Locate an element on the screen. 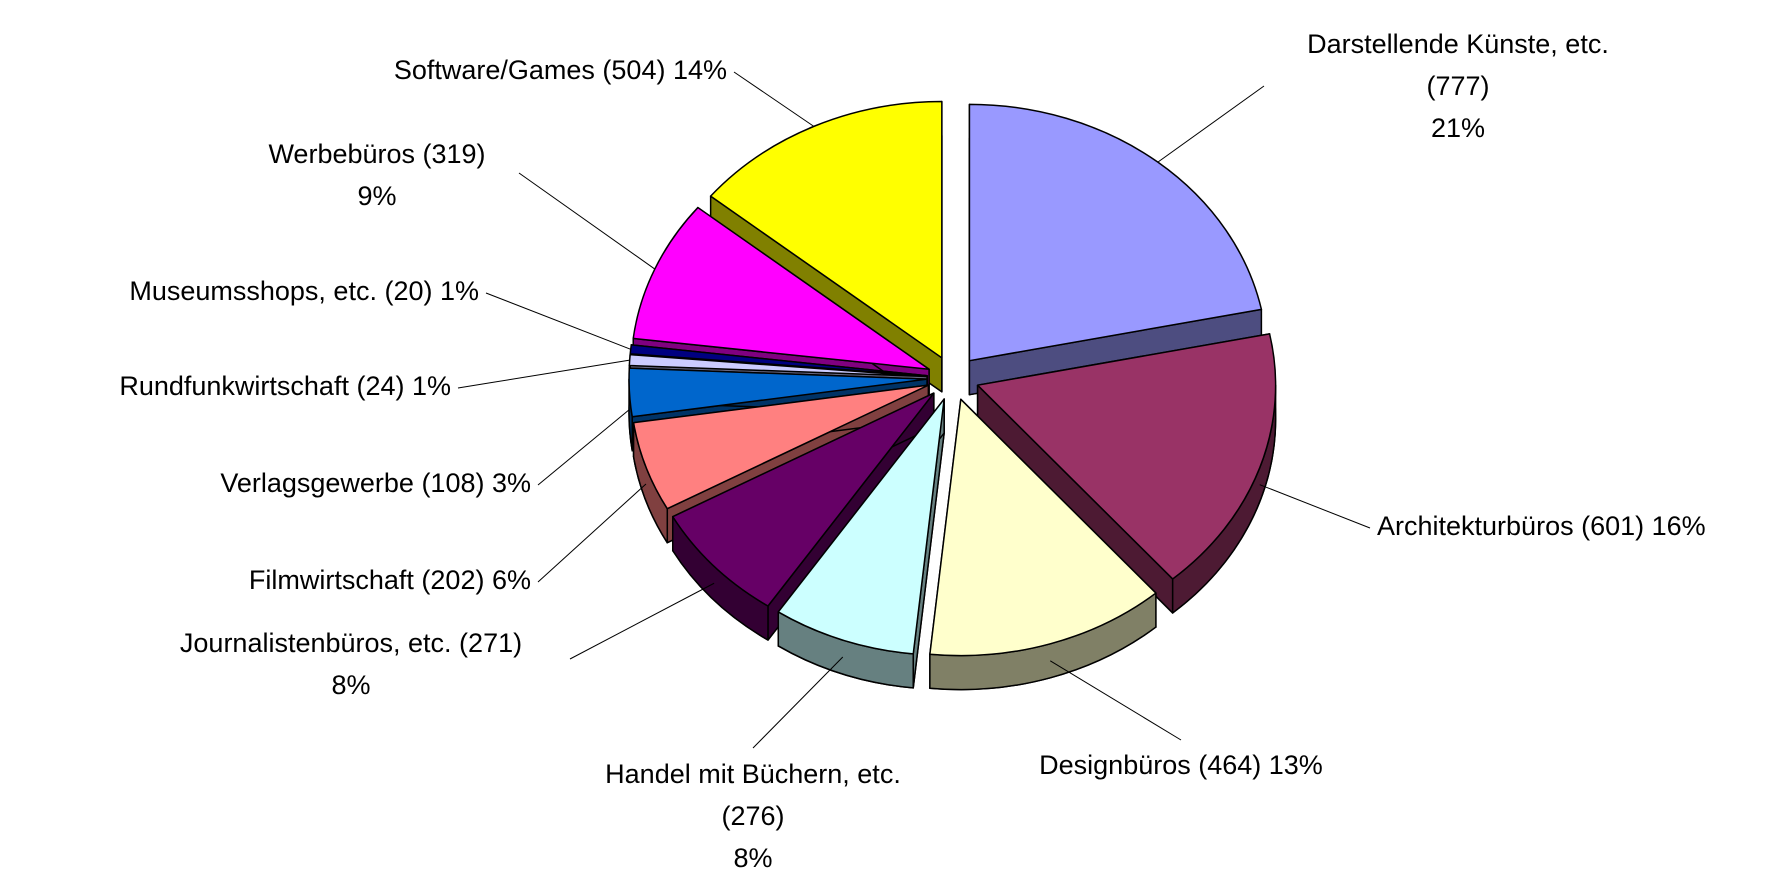 The width and height of the screenshot is (1780, 876). slice-label: Darstellende Künste, etc. is located at coordinates (1458, 44).